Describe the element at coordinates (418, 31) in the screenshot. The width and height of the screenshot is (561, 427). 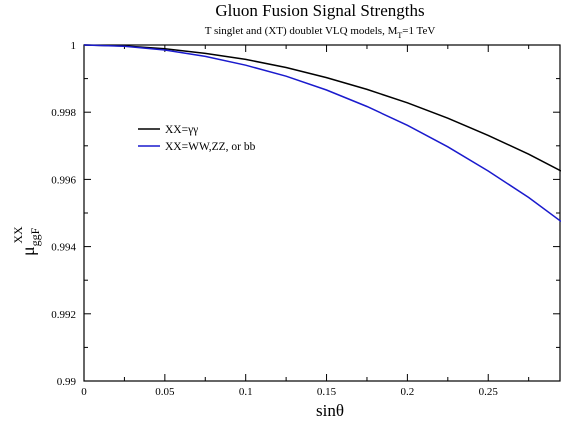
I see `subtitle-suffix: =1 TeV` at that location.